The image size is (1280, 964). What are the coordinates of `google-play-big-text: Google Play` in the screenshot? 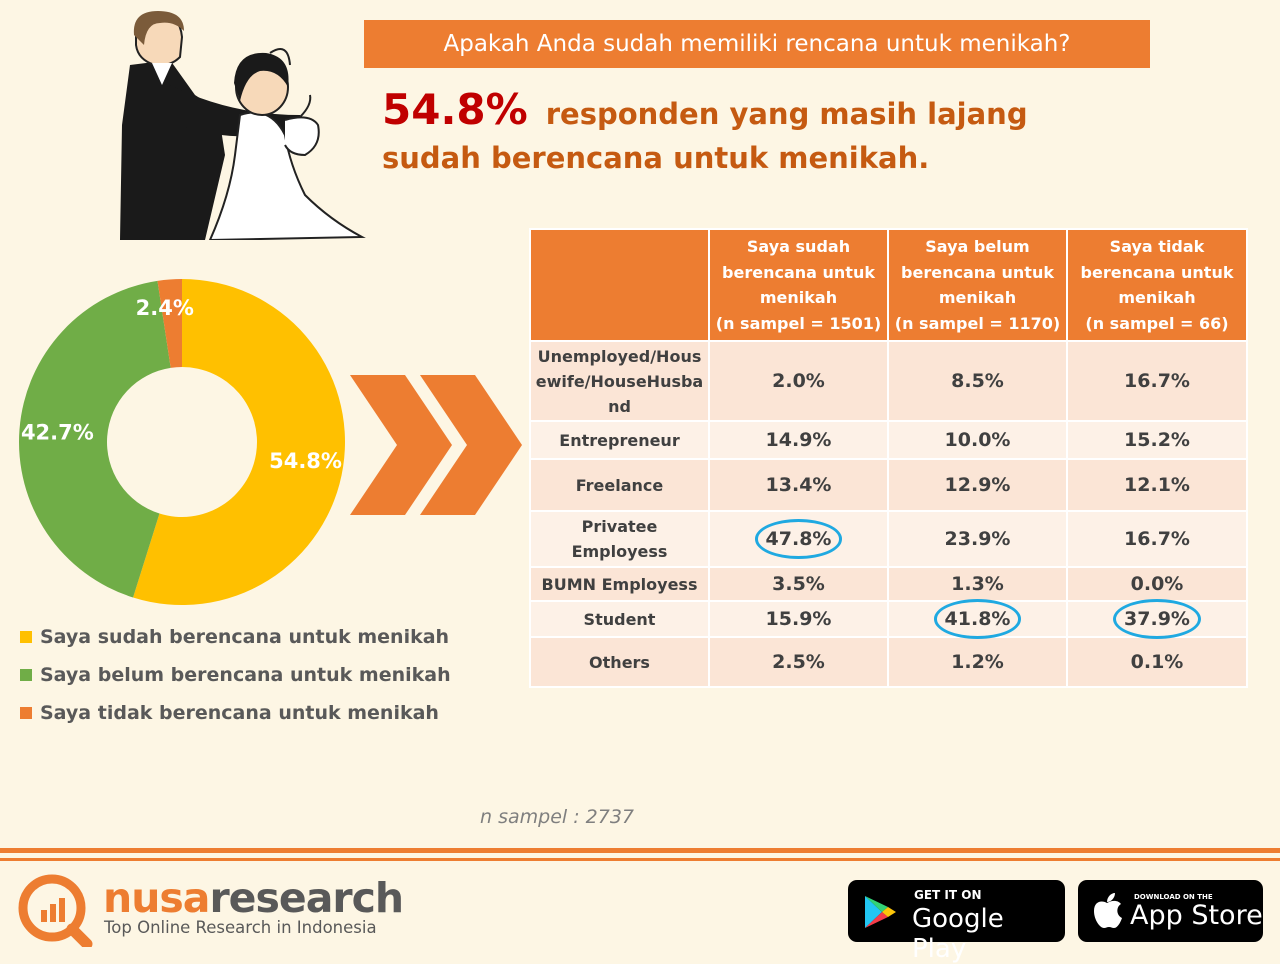 It's located at (958, 934).